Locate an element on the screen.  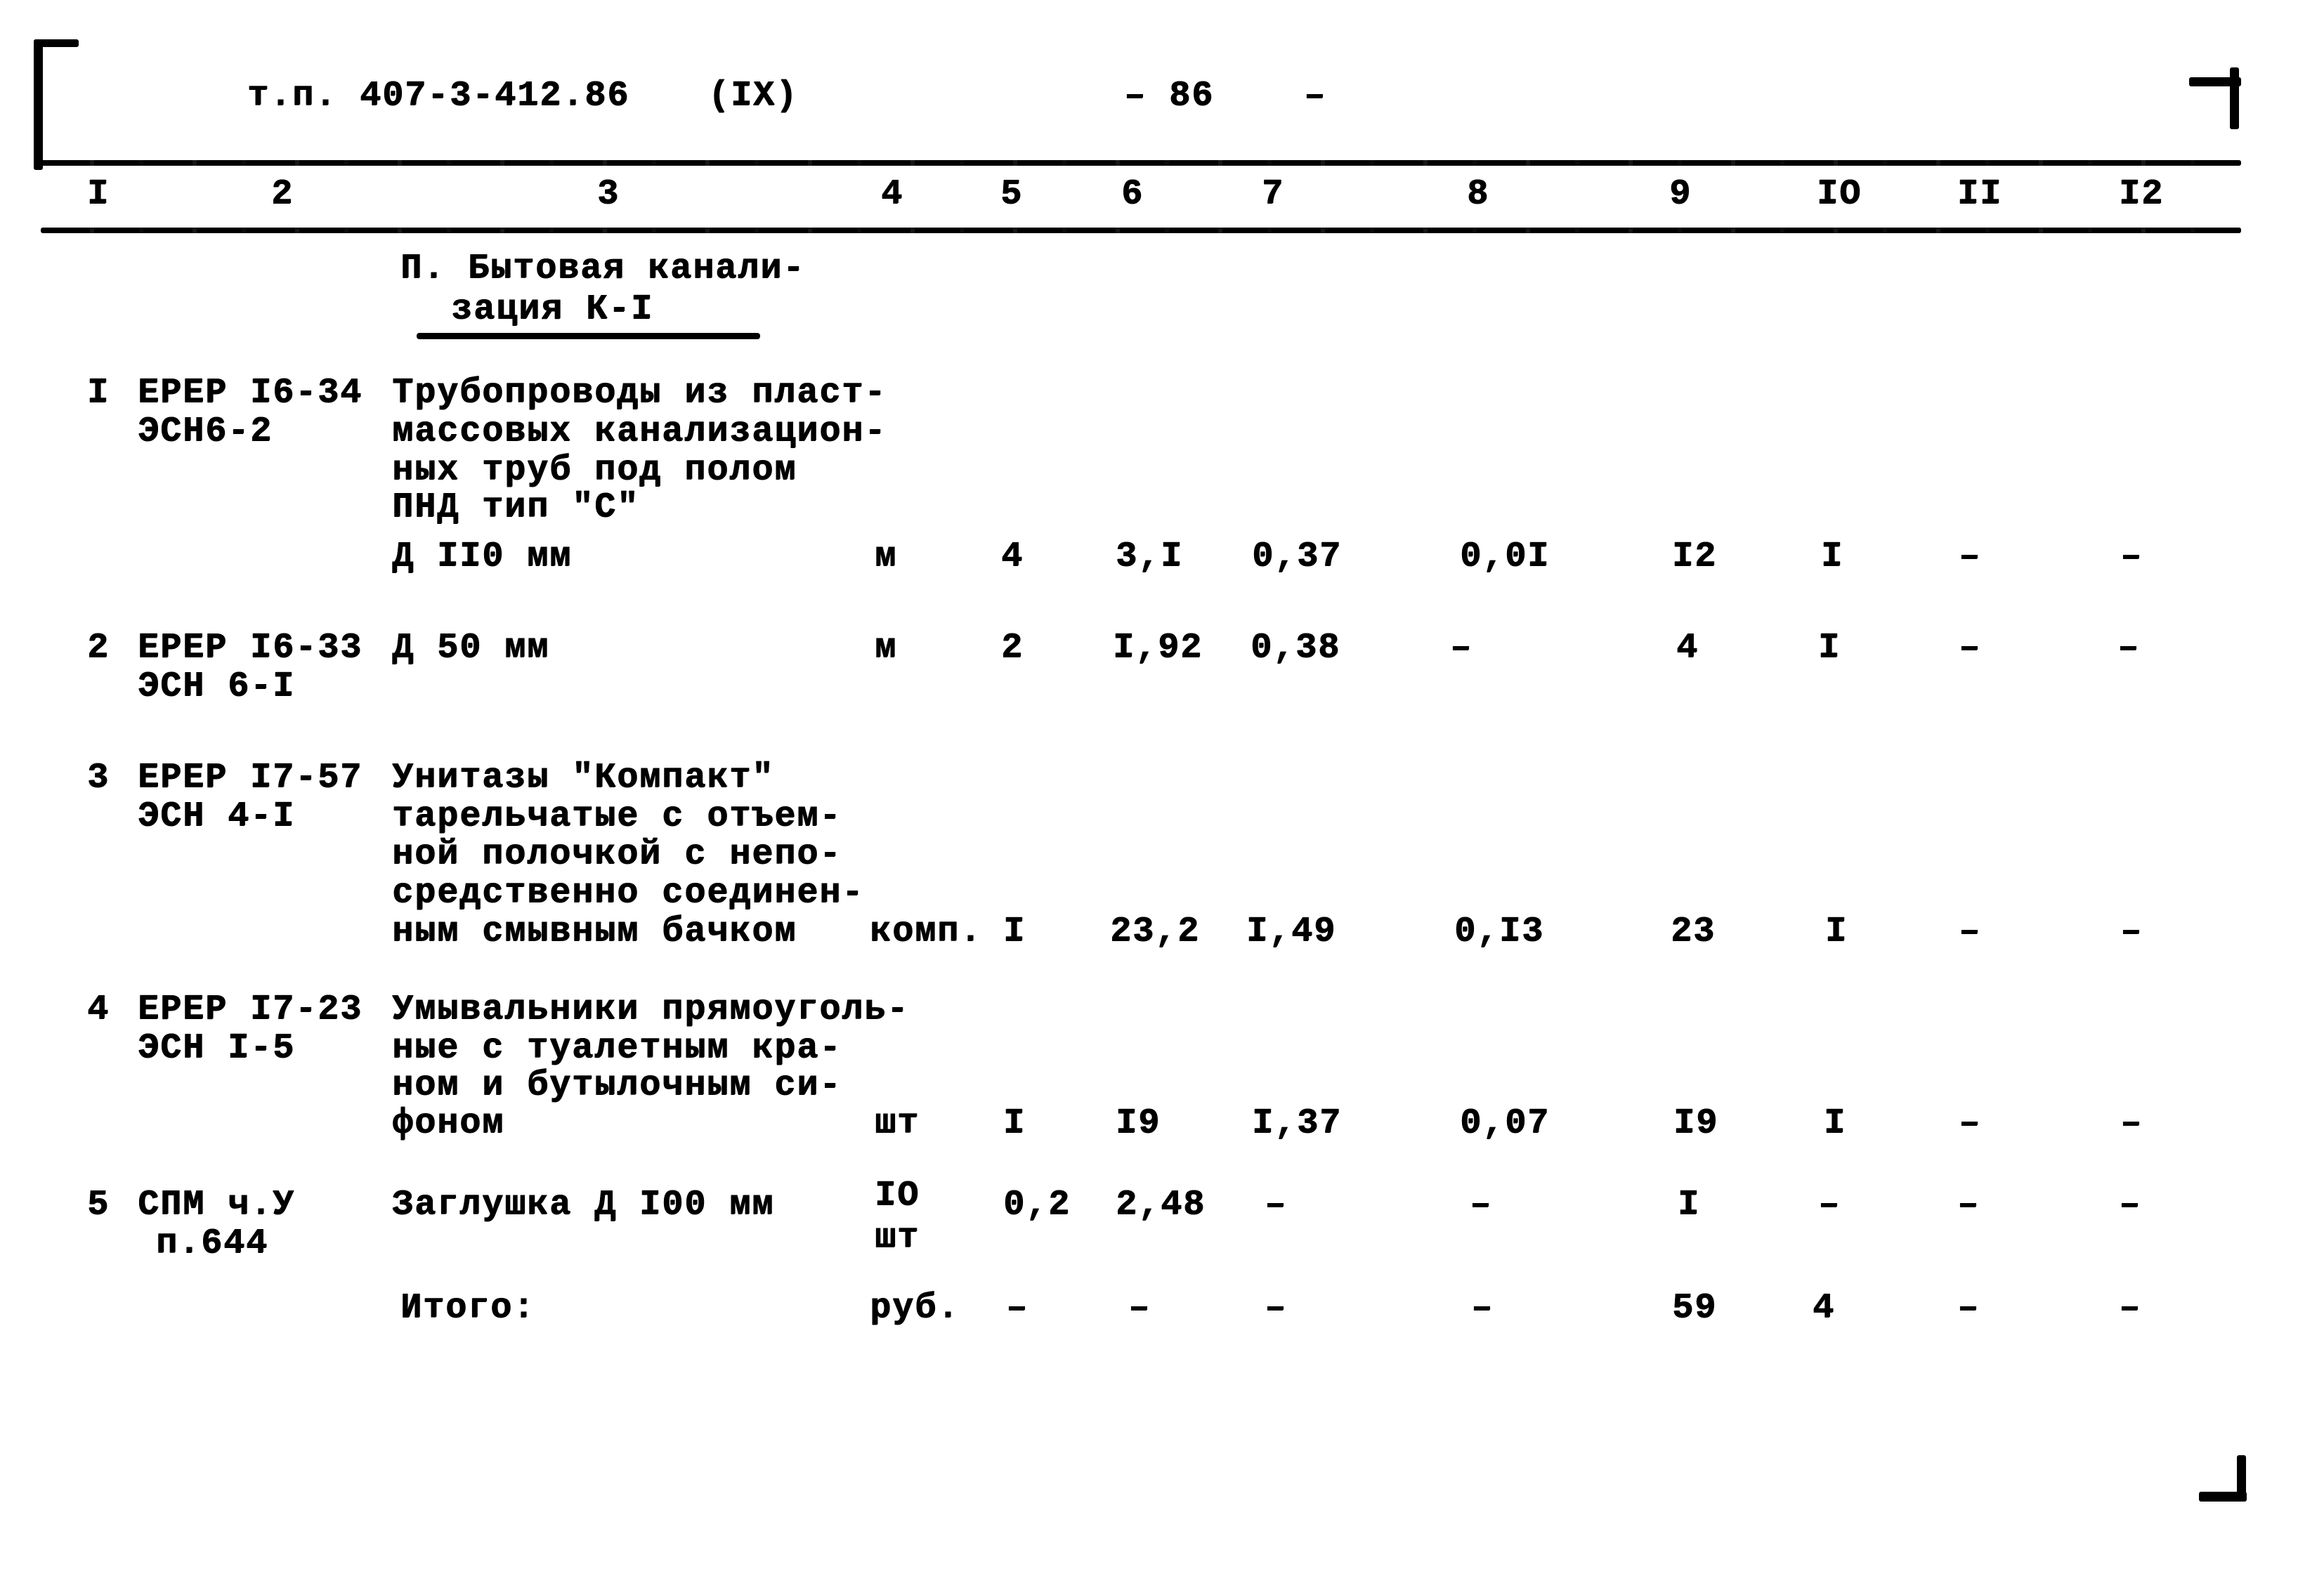
row-desc-line: Заглушка Д I00 мм is located at coordinates (583, 1205).